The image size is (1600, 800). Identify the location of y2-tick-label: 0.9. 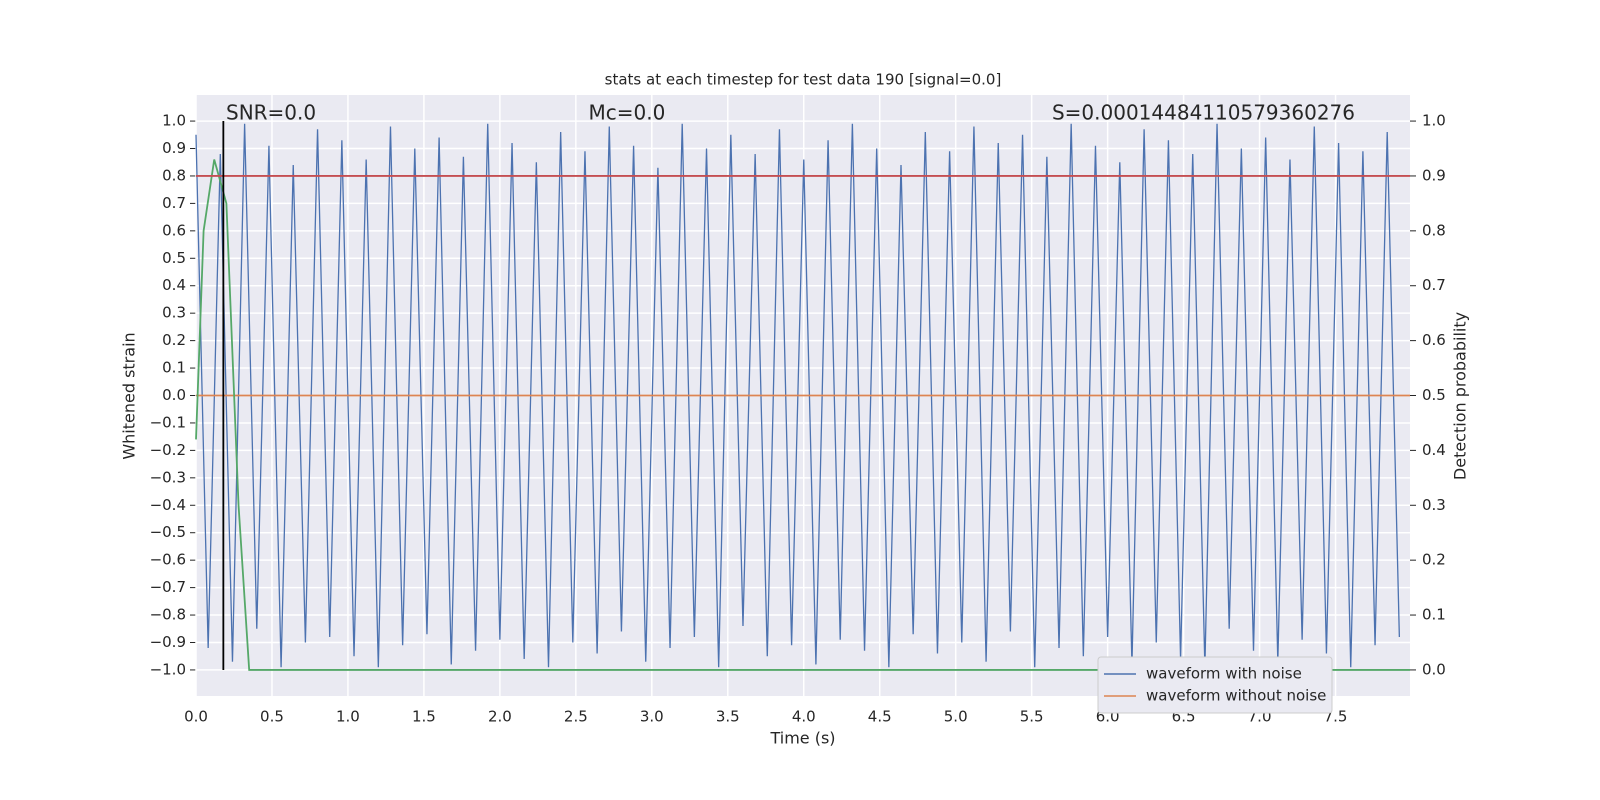
(1434, 175).